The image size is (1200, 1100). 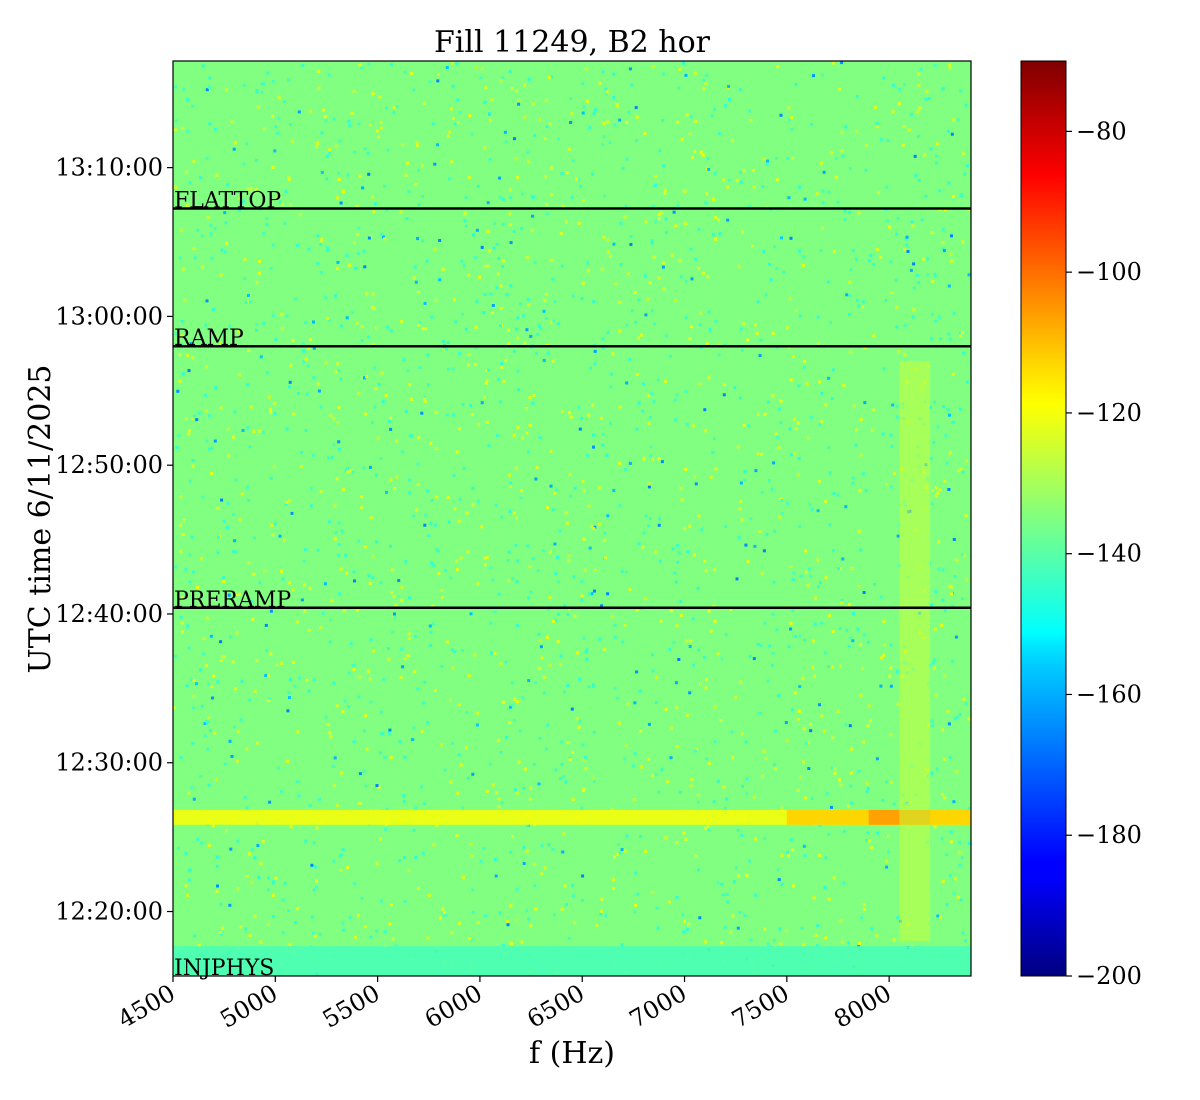 What do you see at coordinates (1101, 131) in the screenshot?
I see `colorbar-tick-label: −80` at bounding box center [1101, 131].